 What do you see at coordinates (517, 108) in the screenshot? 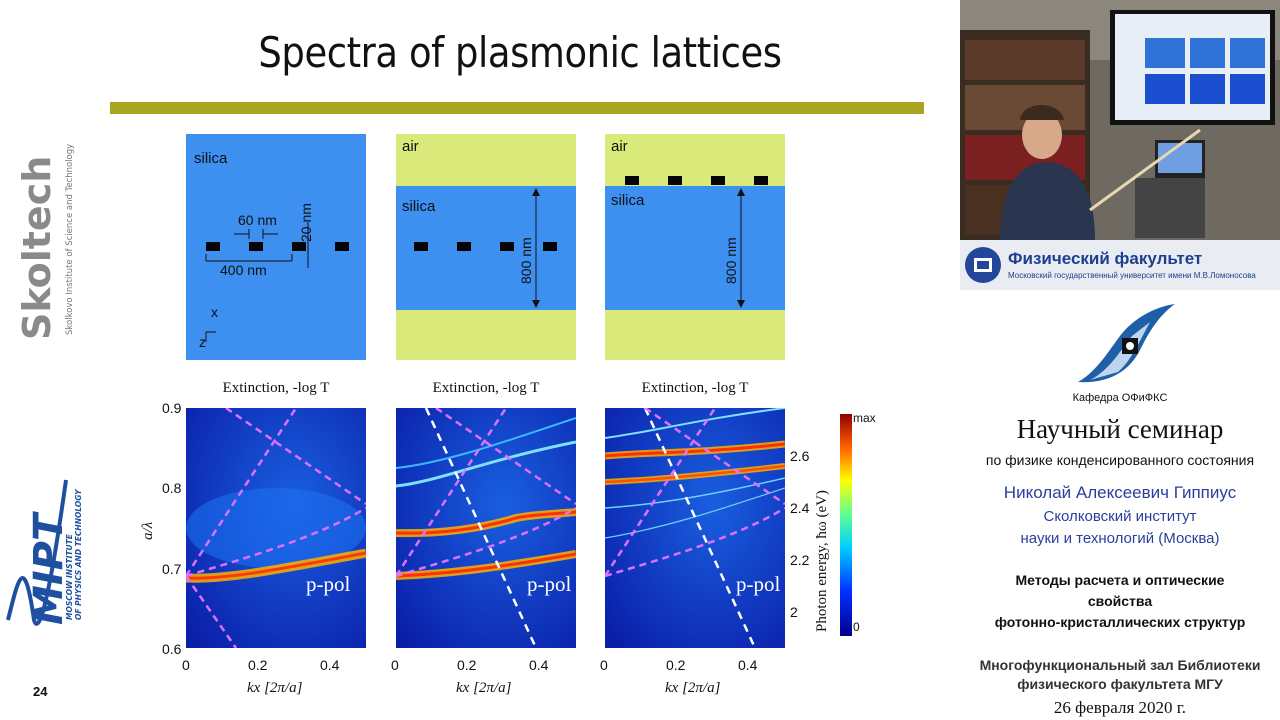
I see `title-underline` at bounding box center [517, 108].